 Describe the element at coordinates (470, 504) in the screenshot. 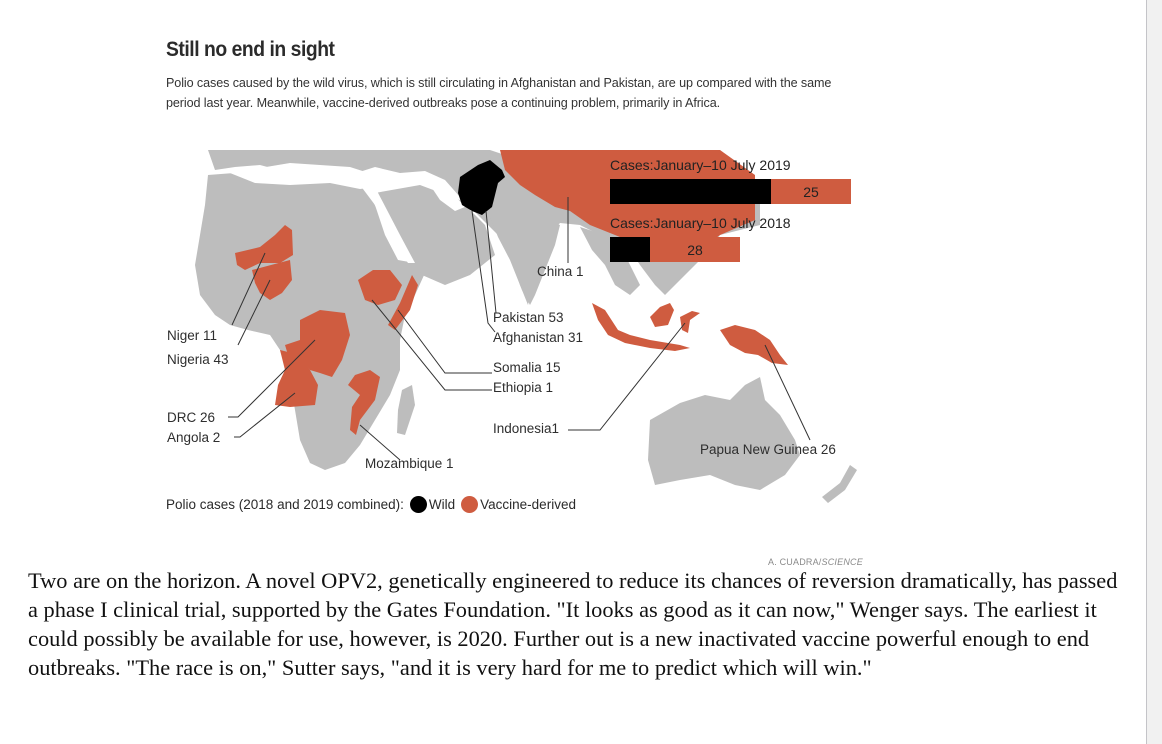

I see `vaccine-derived-dot-icon` at that location.